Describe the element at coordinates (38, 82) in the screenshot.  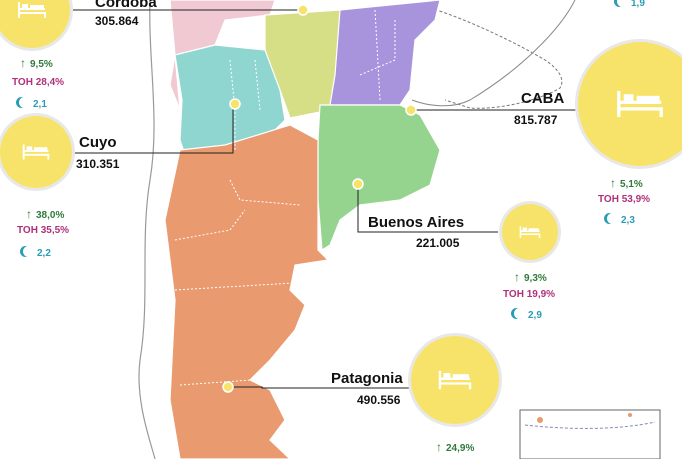
I see `stat-cordoba-toh: TOH 28,4%` at that location.